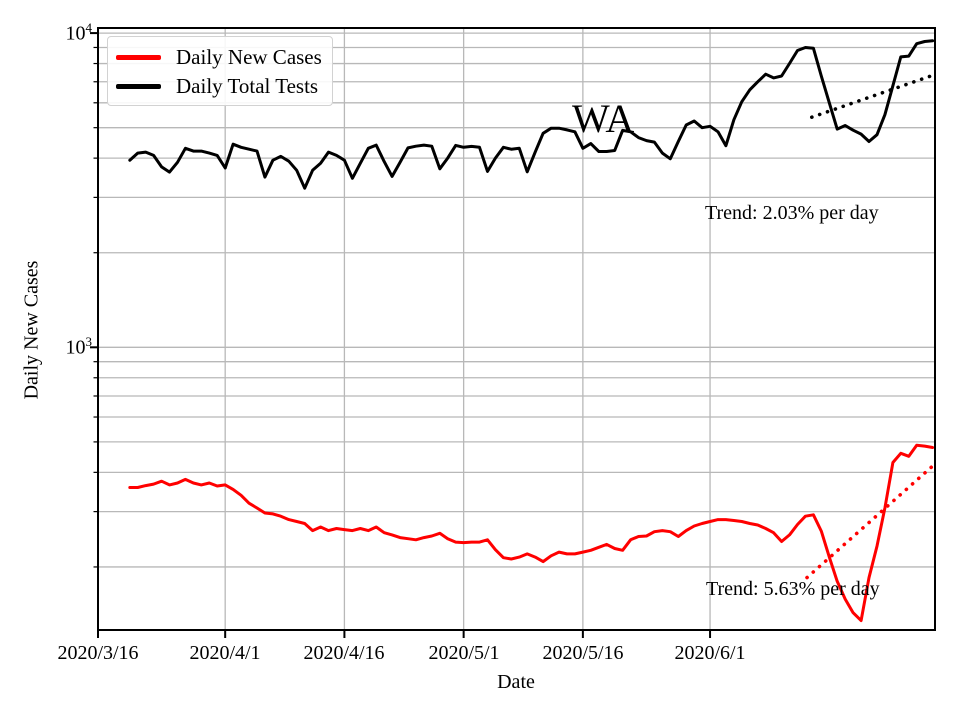 The width and height of the screenshot is (960, 720). What do you see at coordinates (344, 653) in the screenshot?
I see `x-tick-label: 2020/4/16` at bounding box center [344, 653].